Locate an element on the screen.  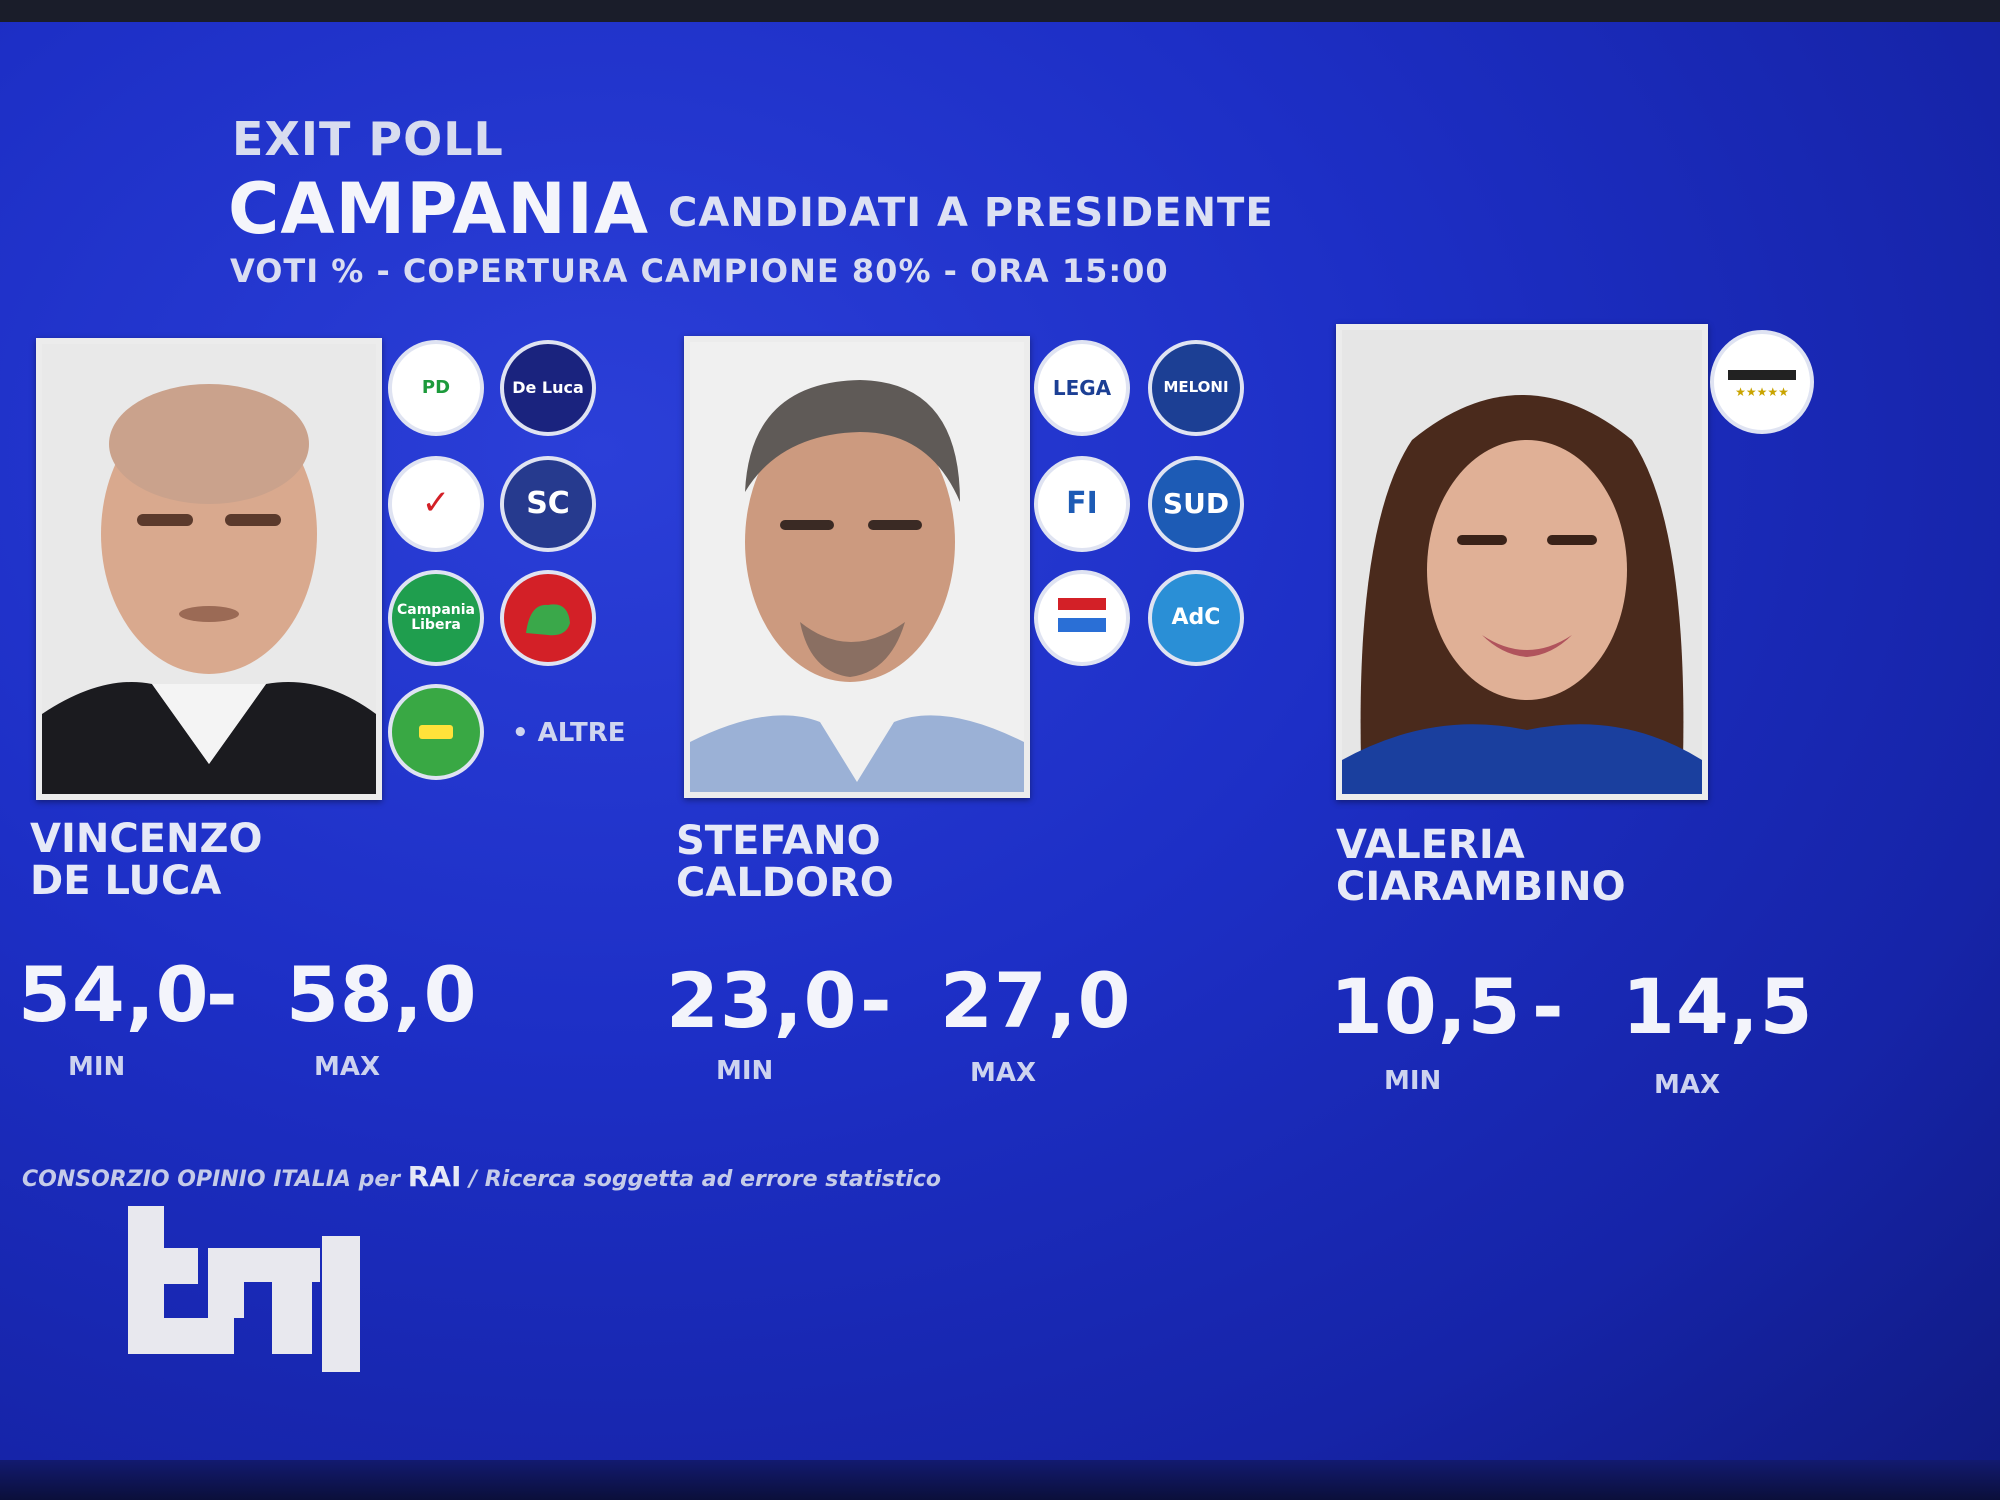
de-luca-presidente-logo-icon: De Luca is located at coordinates (548, 388).